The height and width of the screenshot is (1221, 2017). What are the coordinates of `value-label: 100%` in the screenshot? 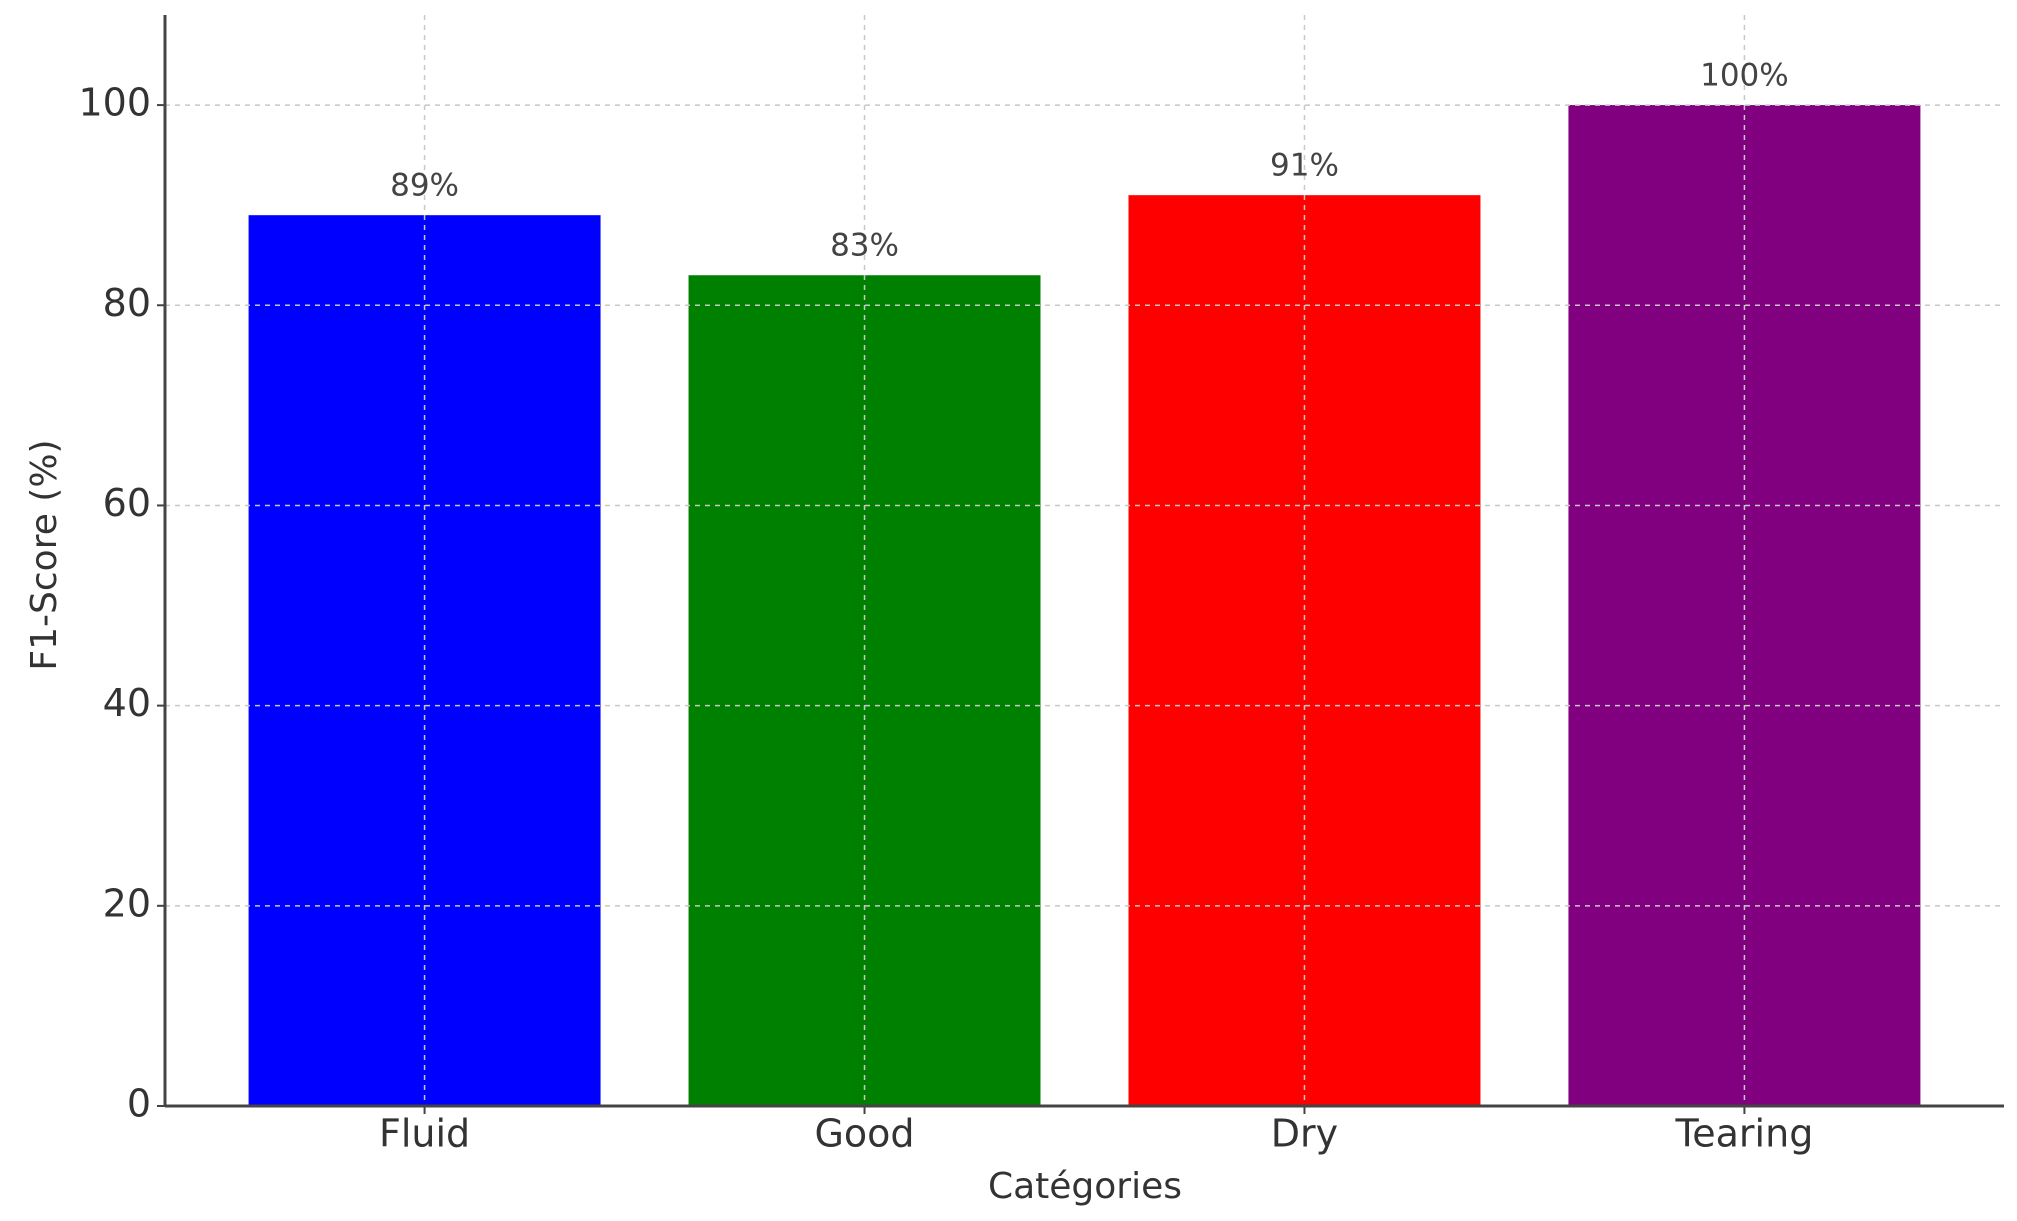 It's located at (1744, 76).